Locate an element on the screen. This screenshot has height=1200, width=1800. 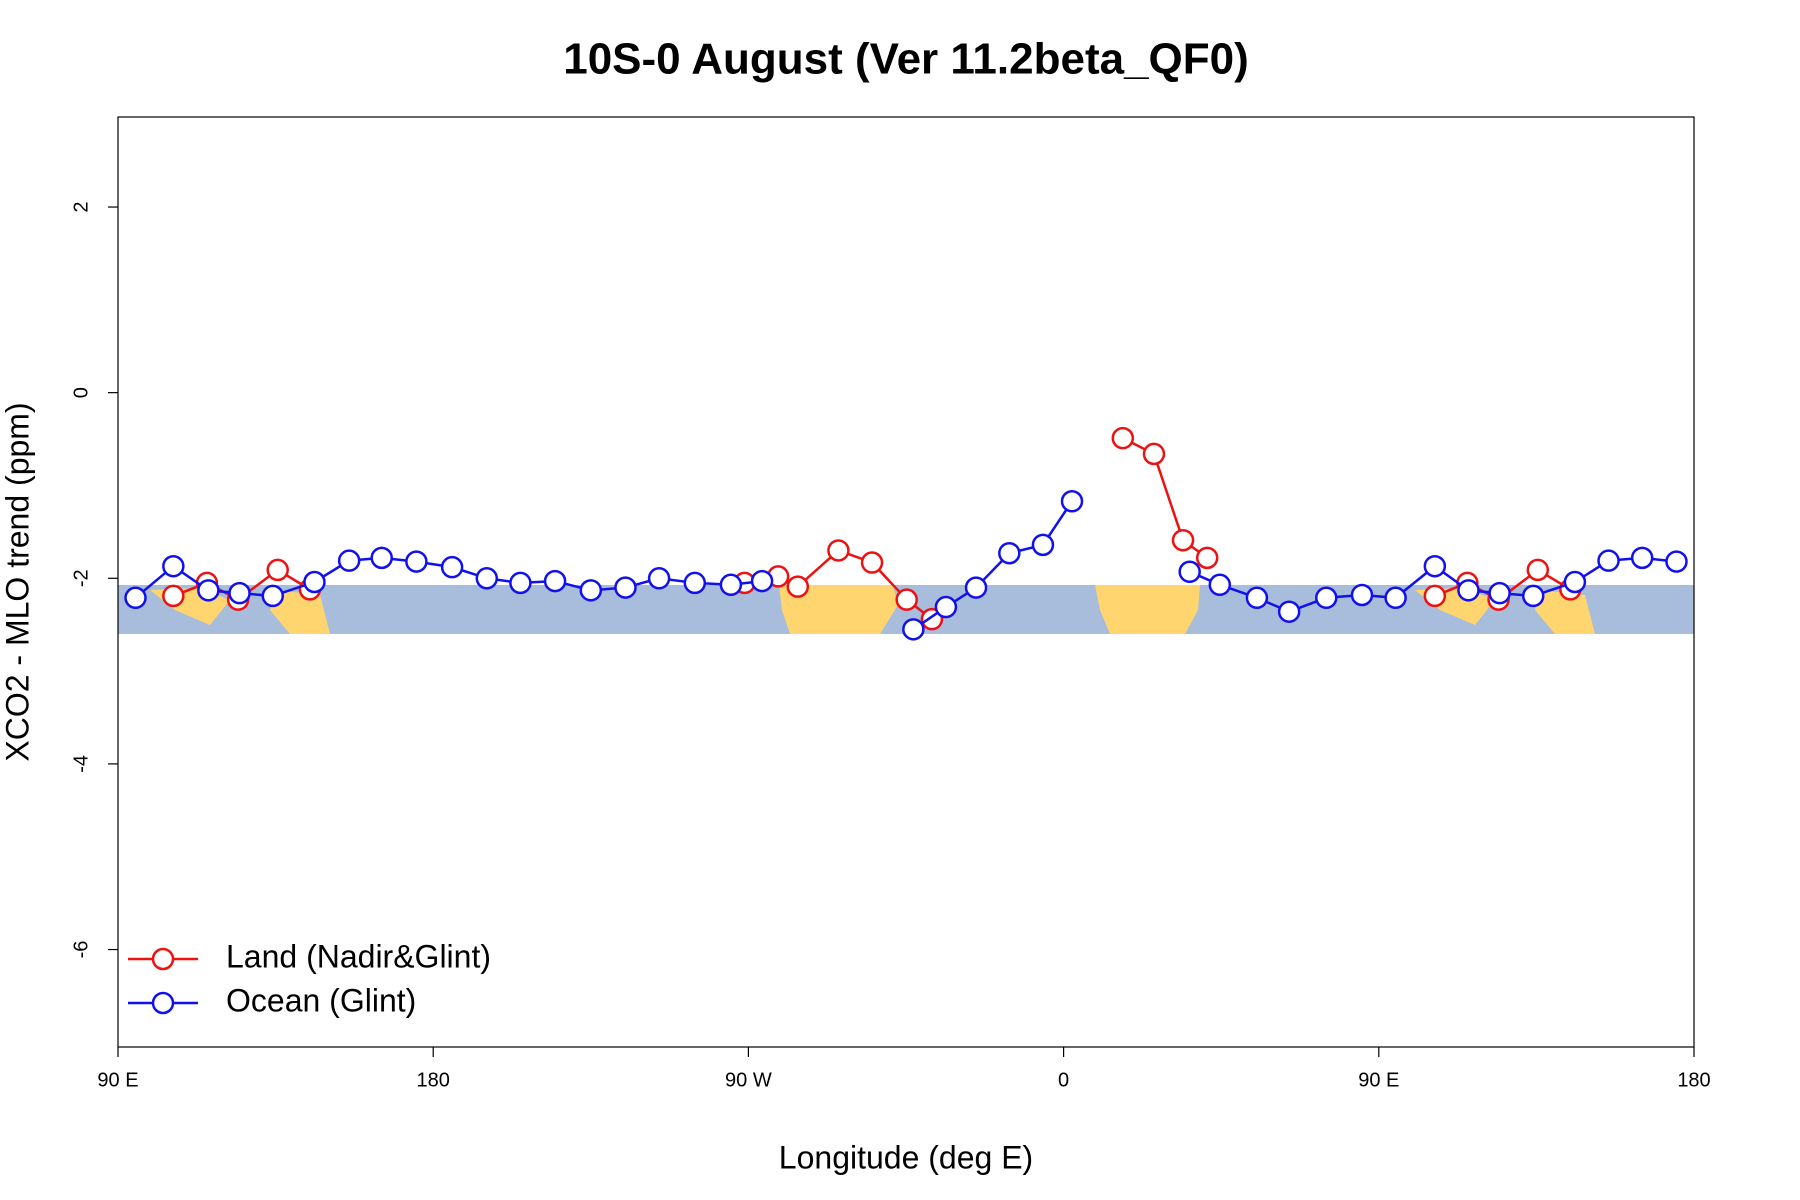
chart-title: 10S-0 August (Ver 11.2beta_QF0) is located at coordinates (906, 59).